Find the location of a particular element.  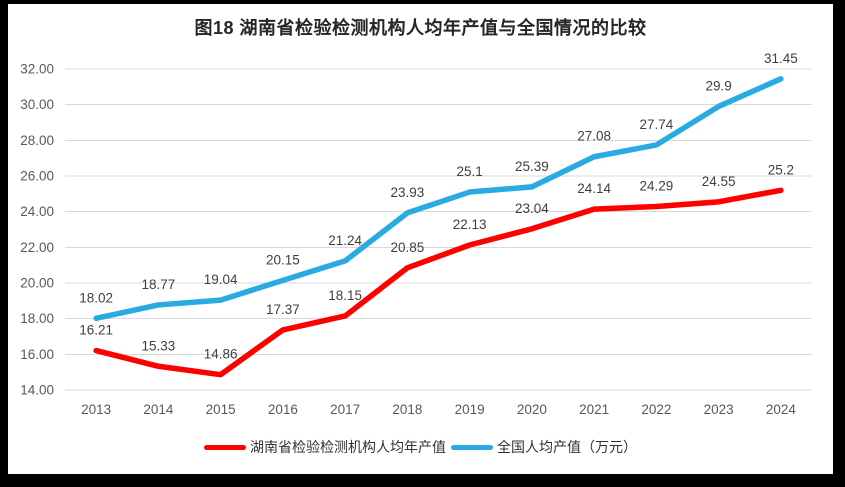

data-label-series-1: 31.45 is located at coordinates (781, 58).